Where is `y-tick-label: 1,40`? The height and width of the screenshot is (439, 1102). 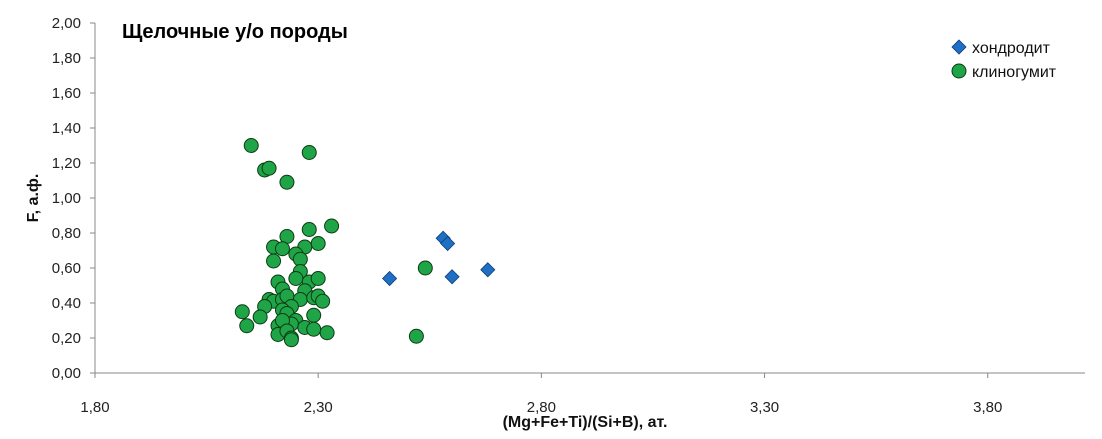 y-tick-label: 1,40 is located at coordinates (66, 128).